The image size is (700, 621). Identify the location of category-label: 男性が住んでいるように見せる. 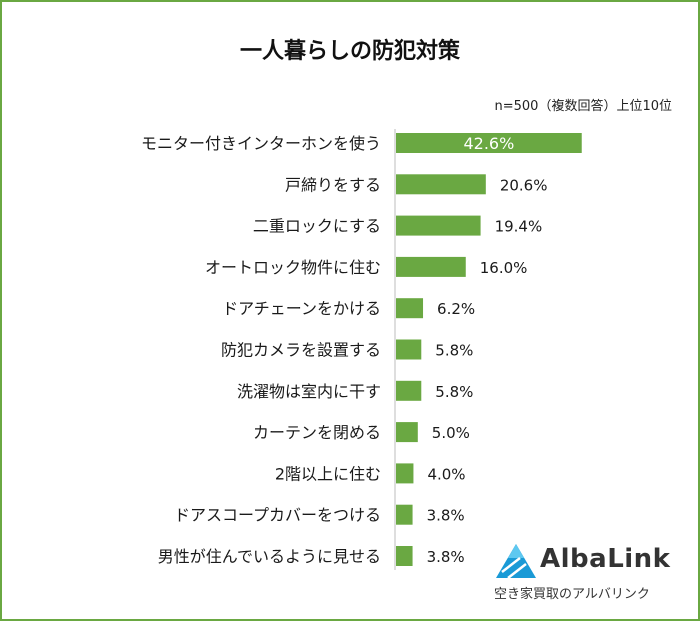
(269, 556).